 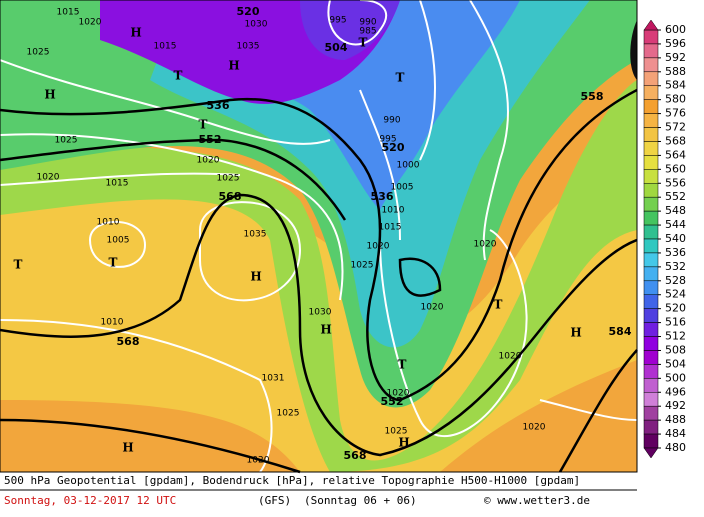 I want to click on colorbar-label: 504, so click(x=675, y=363).